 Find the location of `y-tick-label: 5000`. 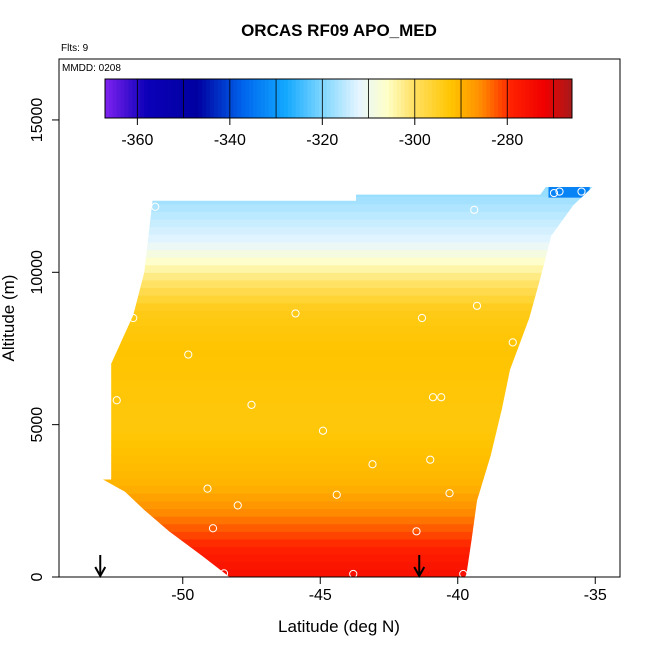

y-tick-label: 5000 is located at coordinates (37, 425).